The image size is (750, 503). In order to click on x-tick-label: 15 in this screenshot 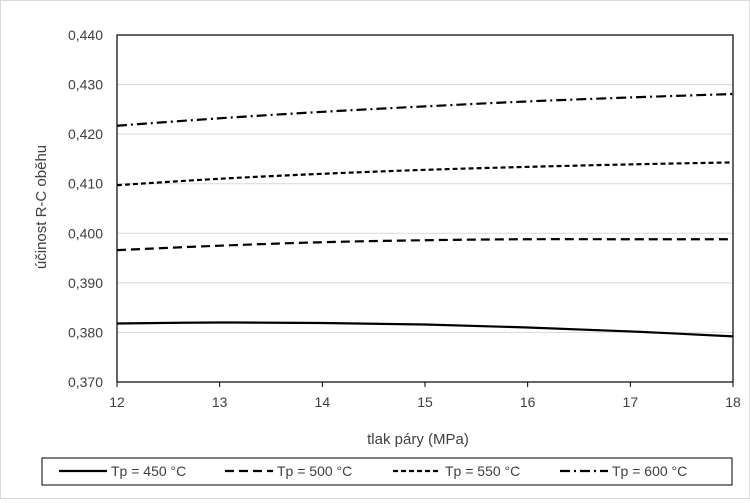, I will do `click(425, 402)`.